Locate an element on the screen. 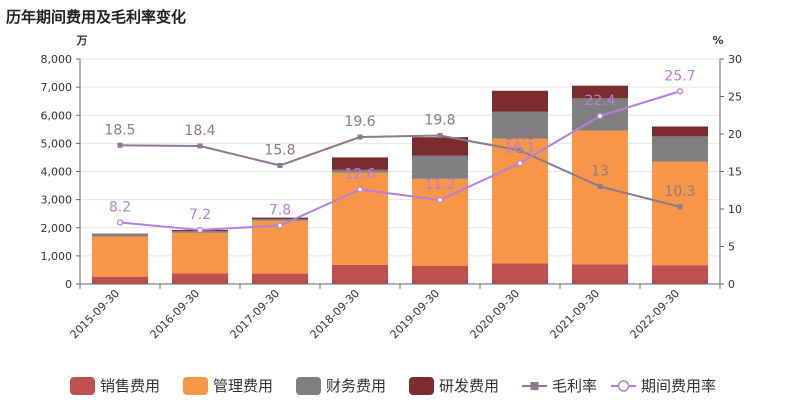 Image resolution: width=800 pixels, height=400 pixels. legend-marker-毛利率 is located at coordinates (534, 386).